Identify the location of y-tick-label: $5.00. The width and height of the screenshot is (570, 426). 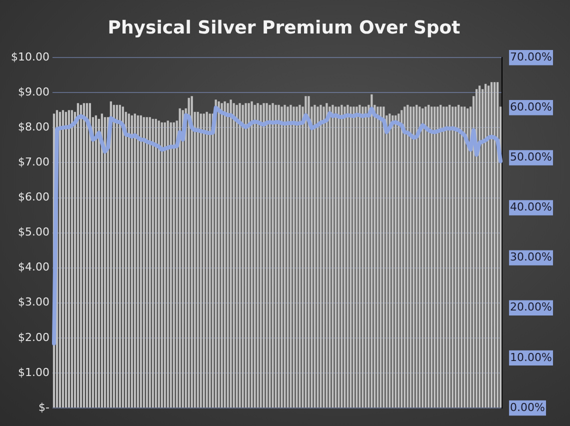
(34, 232).